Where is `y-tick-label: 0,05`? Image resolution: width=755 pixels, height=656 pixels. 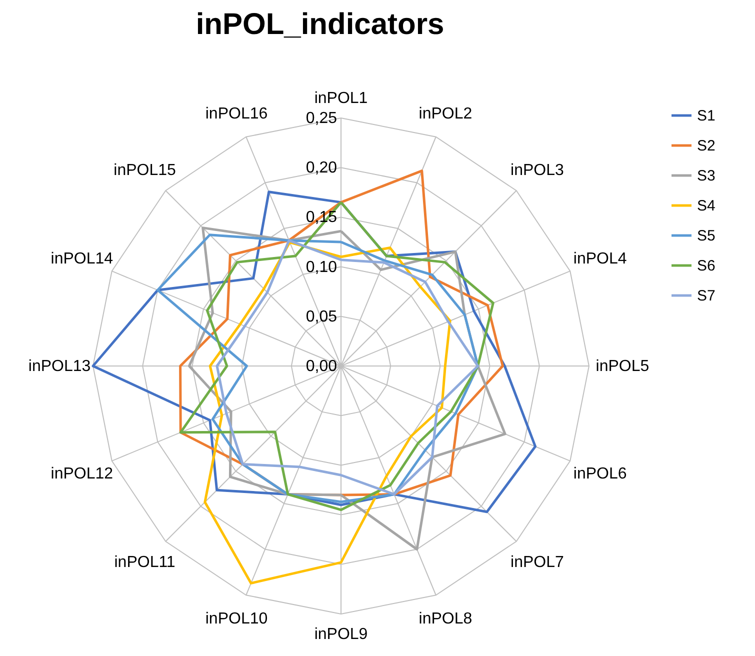
y-tick-label: 0,05 is located at coordinates (322, 317).